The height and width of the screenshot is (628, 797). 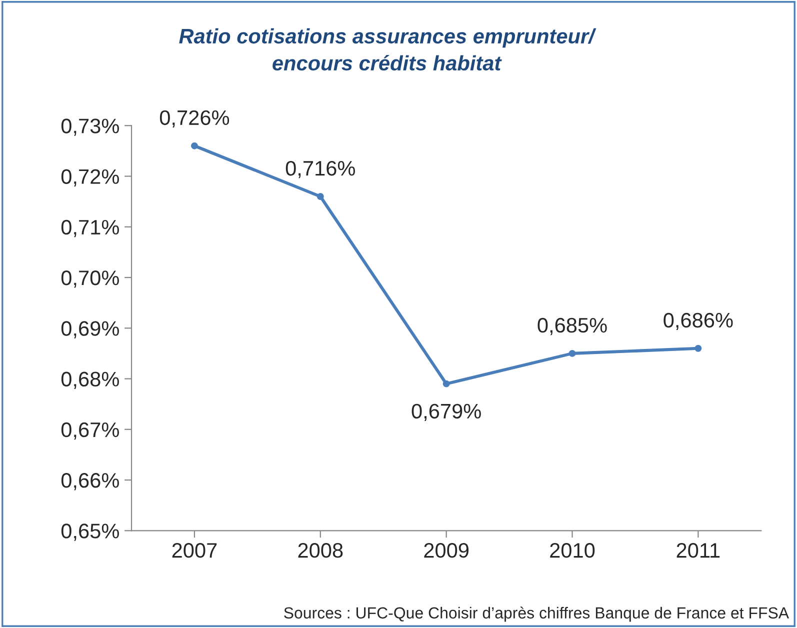 I want to click on text: 0,685%, so click(x=572, y=327).